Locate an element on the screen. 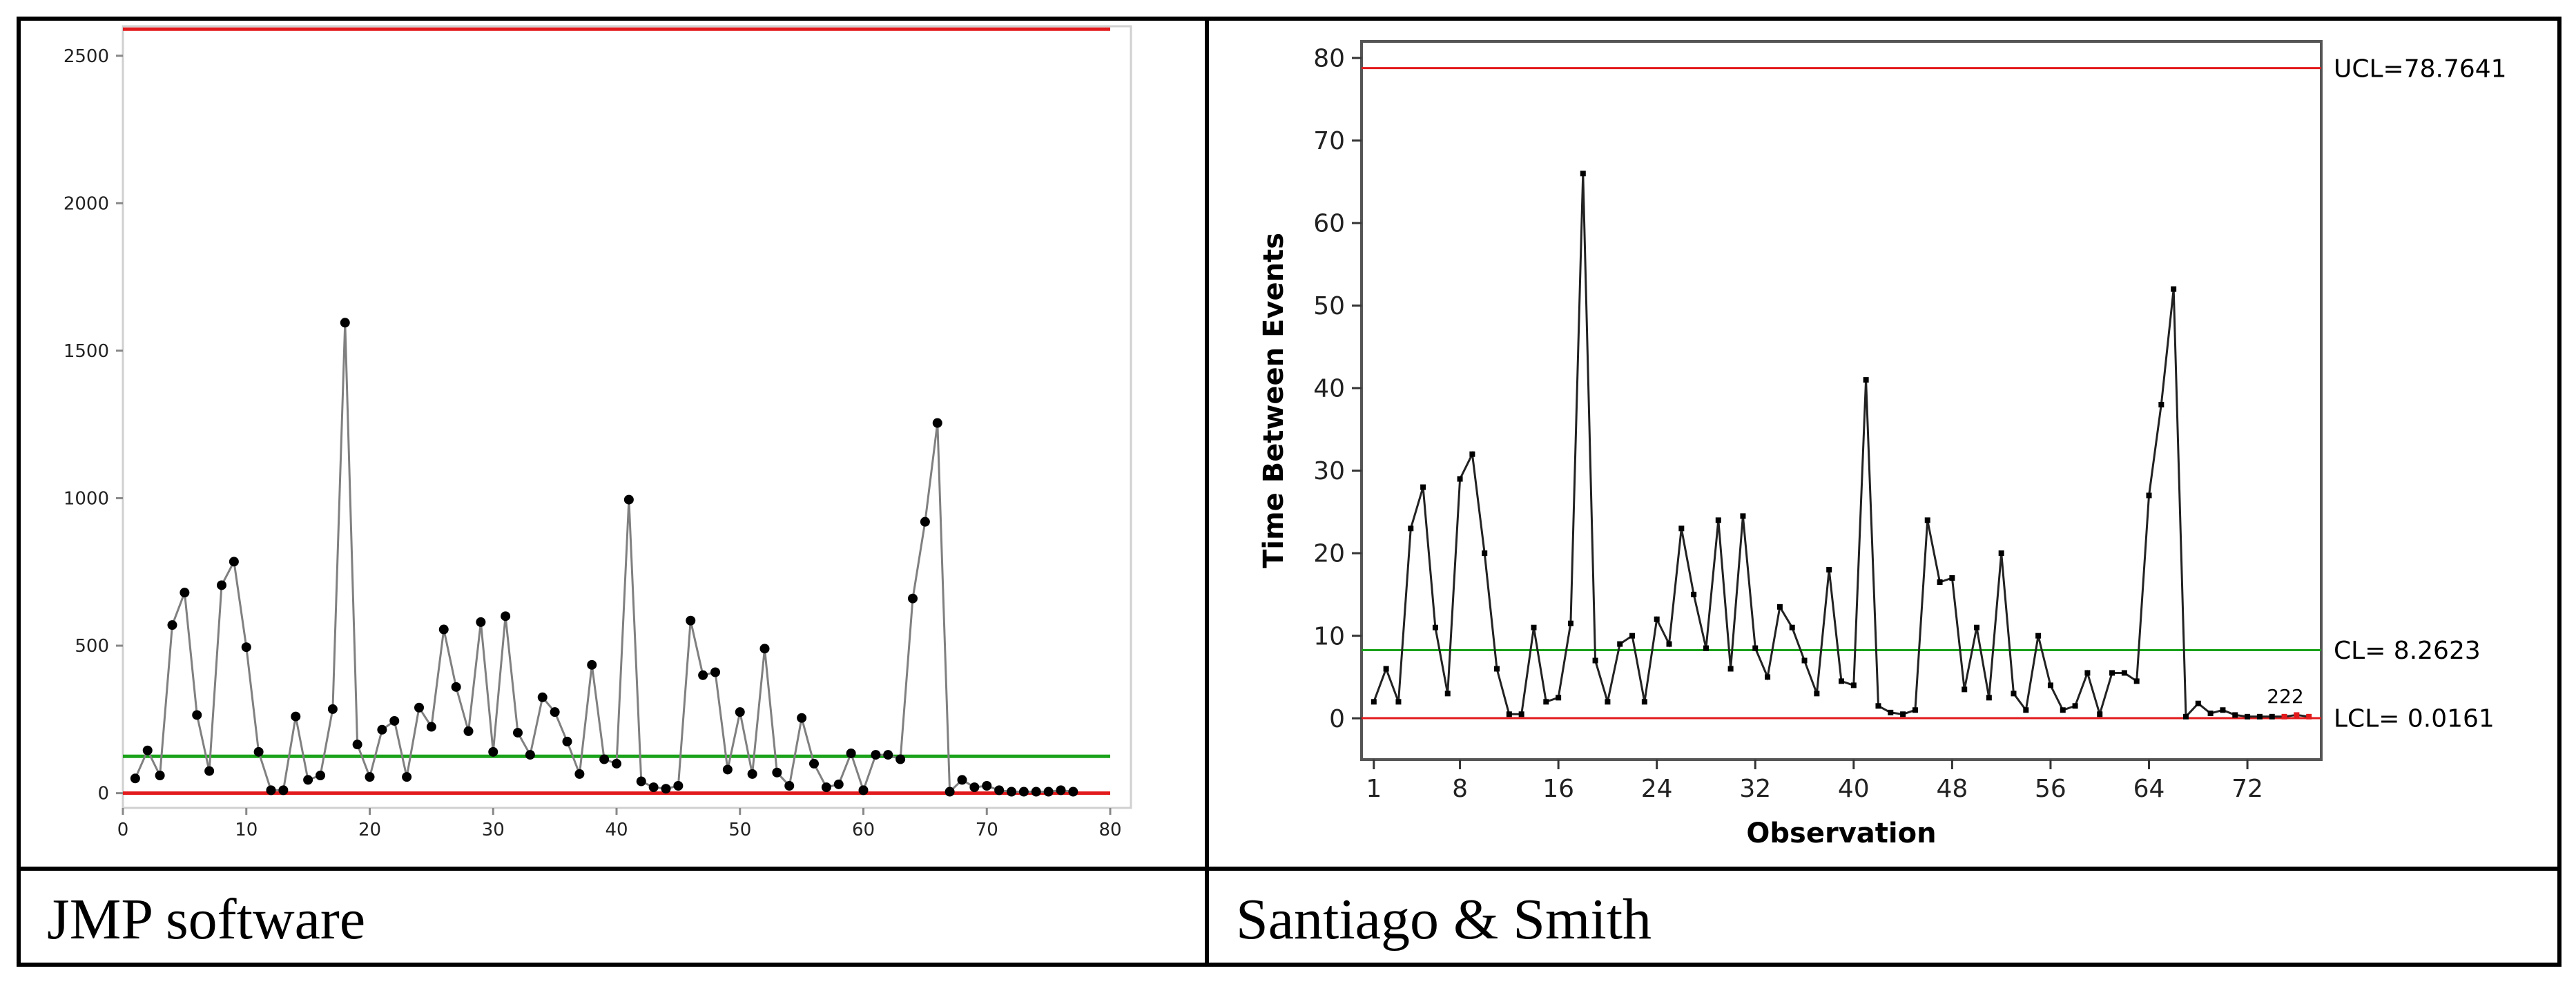 The height and width of the screenshot is (984, 2576). x-tick-label: 60 is located at coordinates (864, 830).